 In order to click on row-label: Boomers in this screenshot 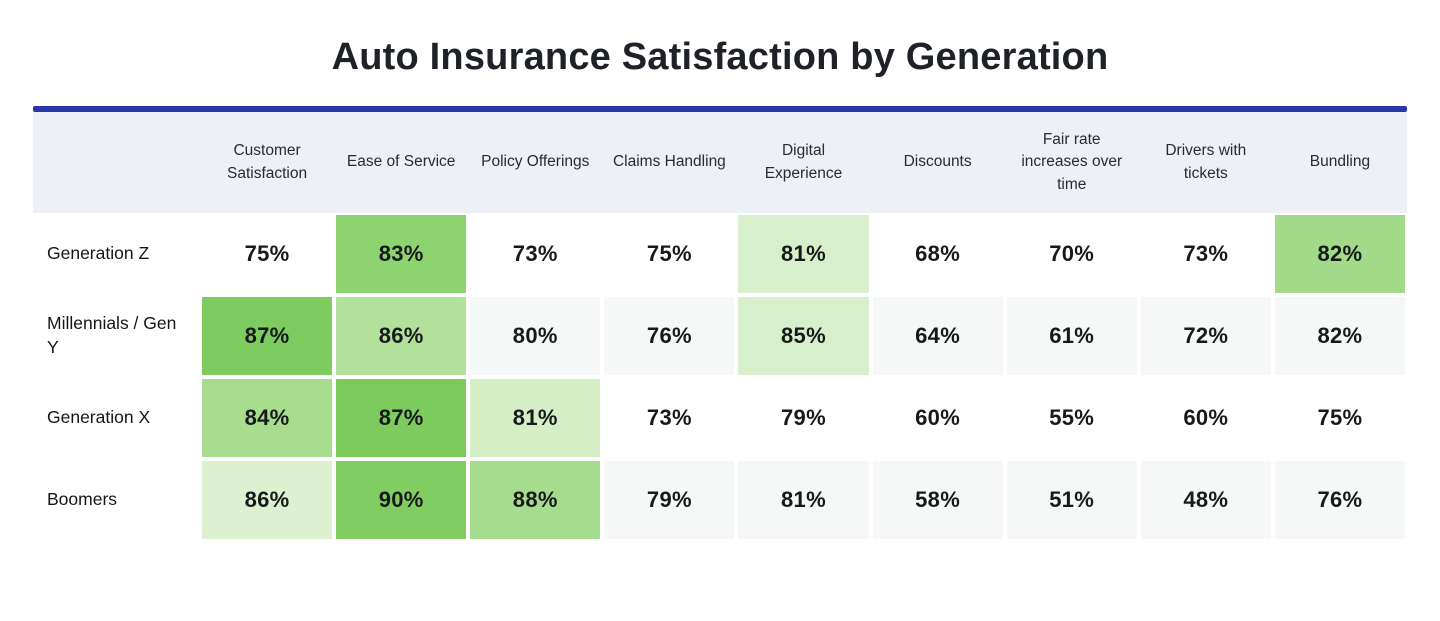, I will do `click(116, 500)`.